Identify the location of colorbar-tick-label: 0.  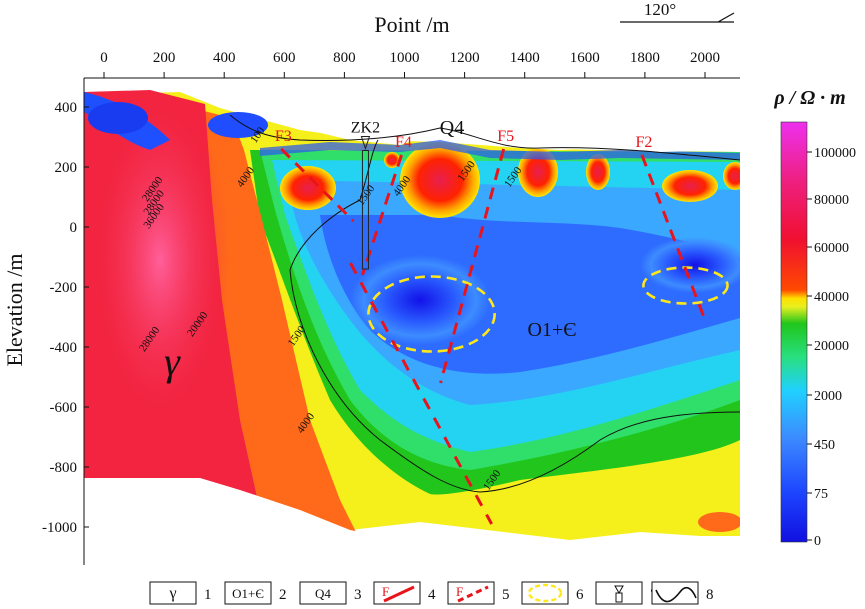
(817, 541).